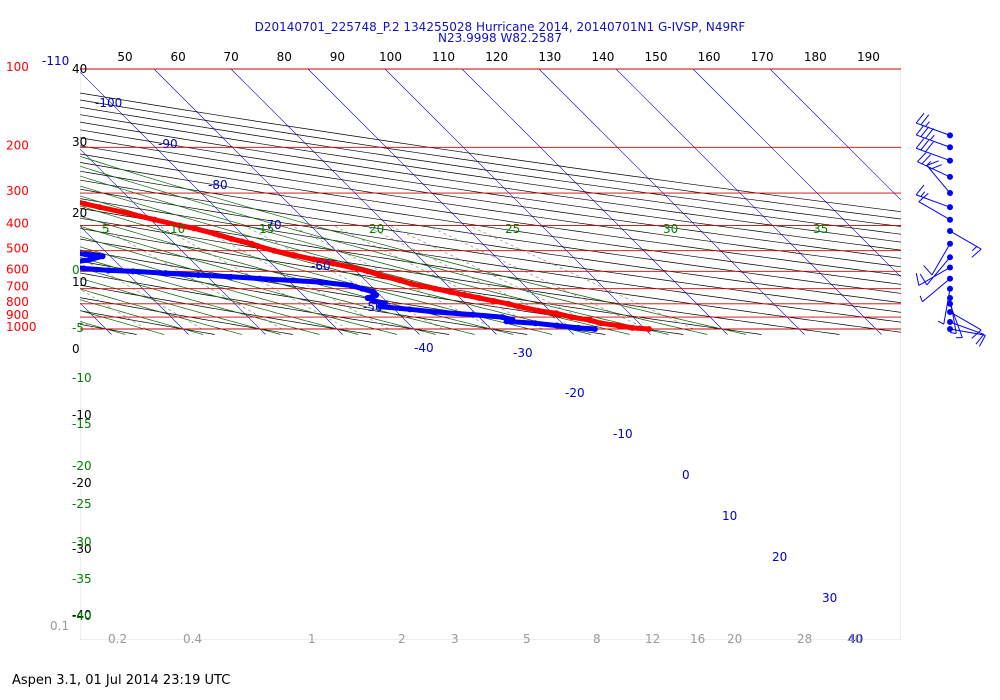 The image size is (1000, 700). Describe the element at coordinates (337, 57) in the screenshot. I see `top-axis-label: 90` at that location.